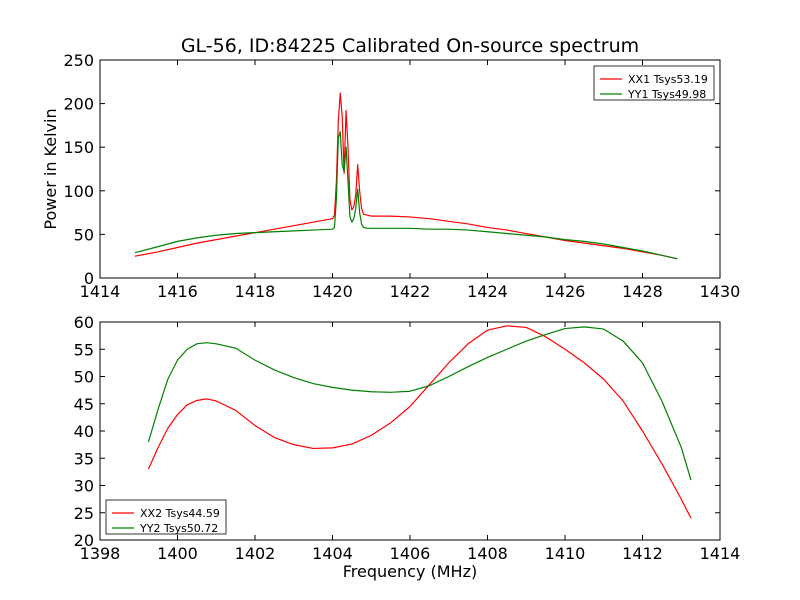  What do you see at coordinates (84, 431) in the screenshot?
I see `bottom-y-tick-label: 40` at bounding box center [84, 431].